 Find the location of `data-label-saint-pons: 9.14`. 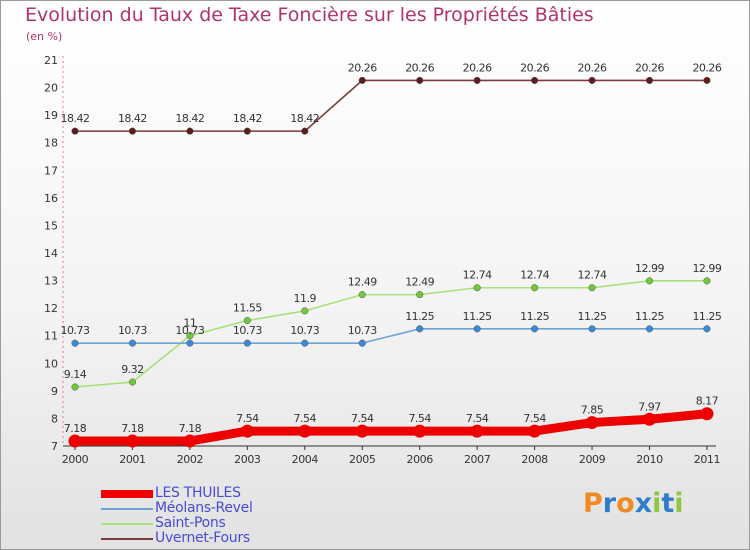

data-label-saint-pons: 9.14 is located at coordinates (75, 374).